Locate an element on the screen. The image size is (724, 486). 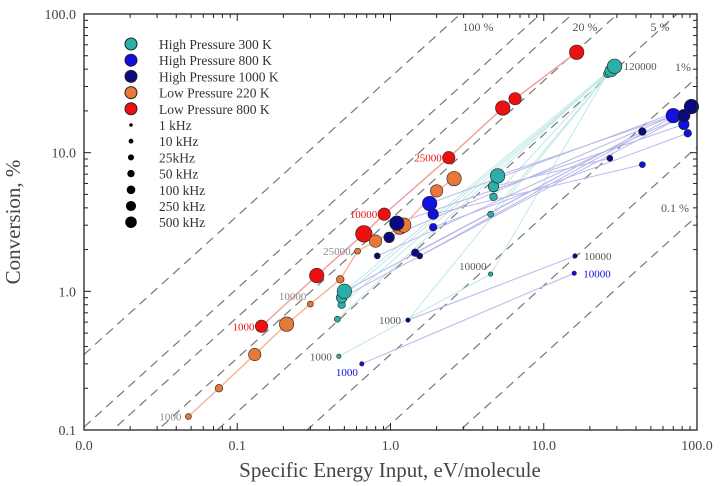
legend-label: High Pressure 800 K is located at coordinates (215, 60).